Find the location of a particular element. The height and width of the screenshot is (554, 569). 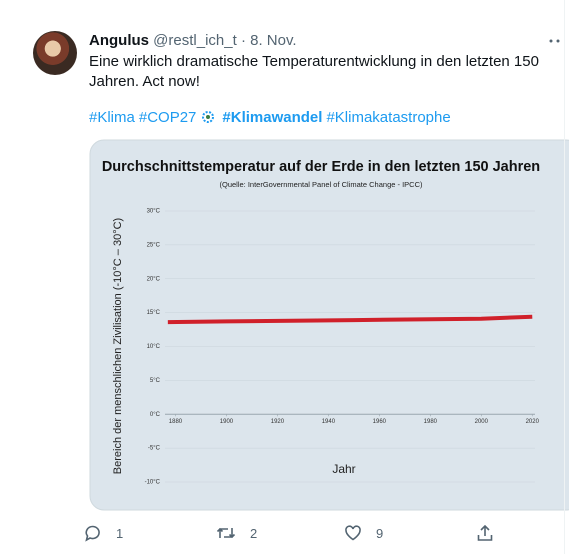

x-tick-label: 1920 is located at coordinates (278, 422).